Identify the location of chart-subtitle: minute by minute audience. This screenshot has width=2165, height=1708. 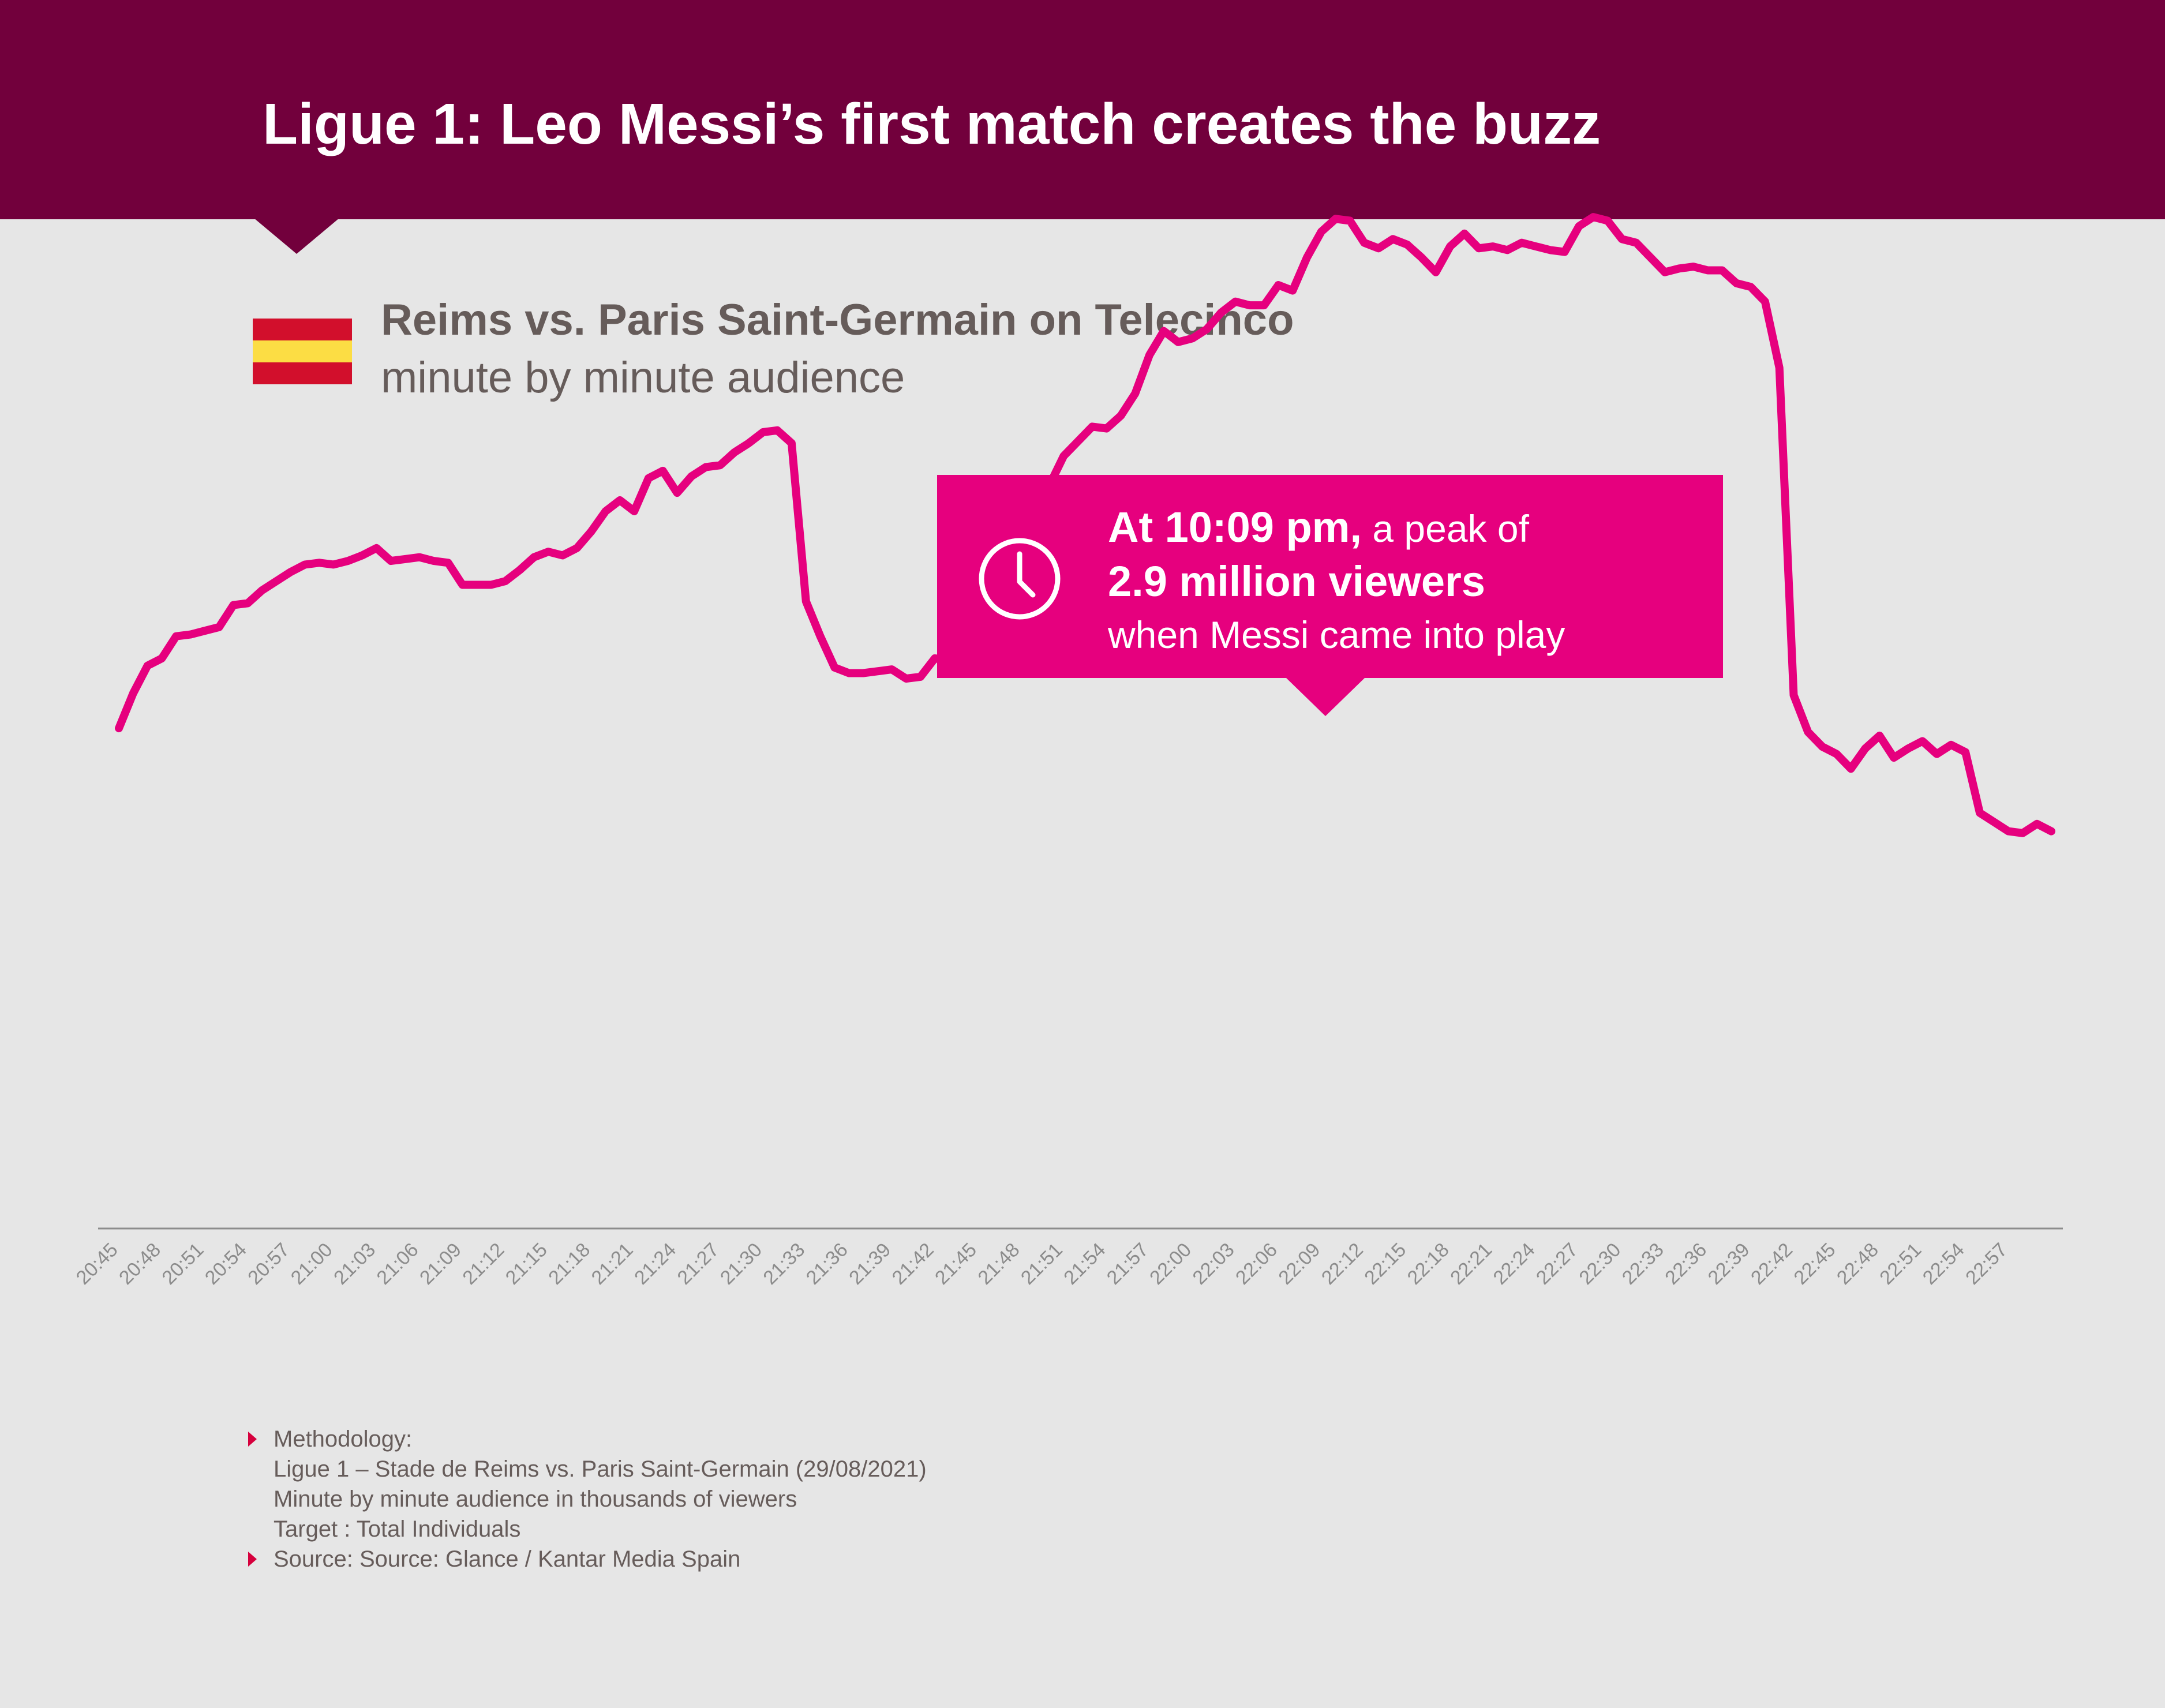
(643, 377).